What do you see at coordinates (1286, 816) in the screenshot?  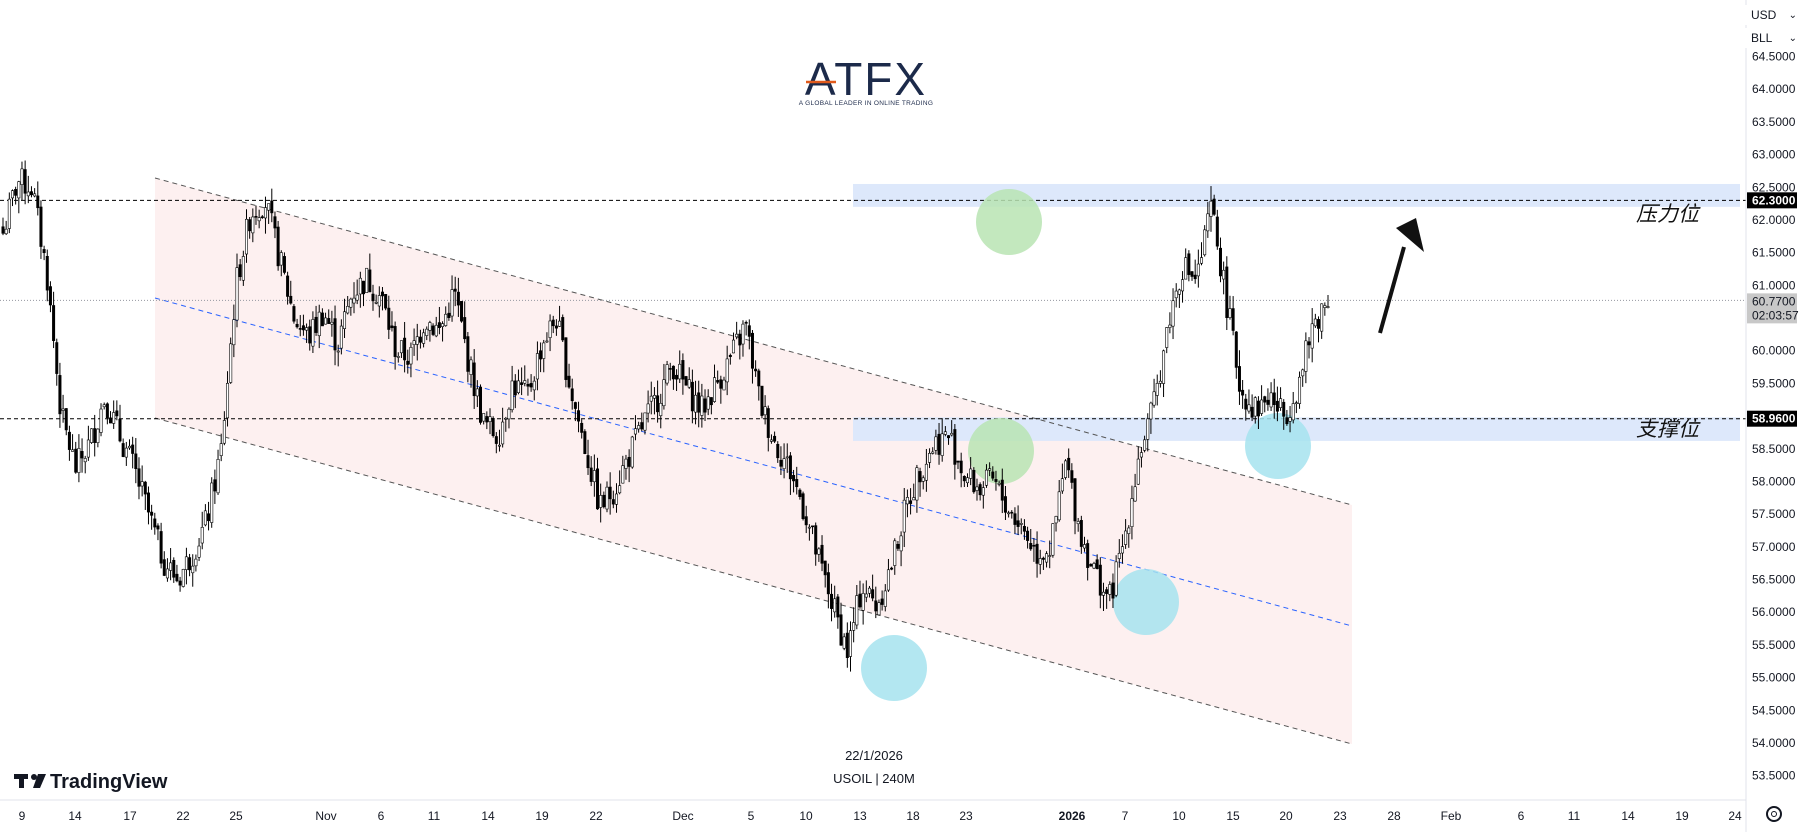 I see `x-tick-label: 20` at bounding box center [1286, 816].